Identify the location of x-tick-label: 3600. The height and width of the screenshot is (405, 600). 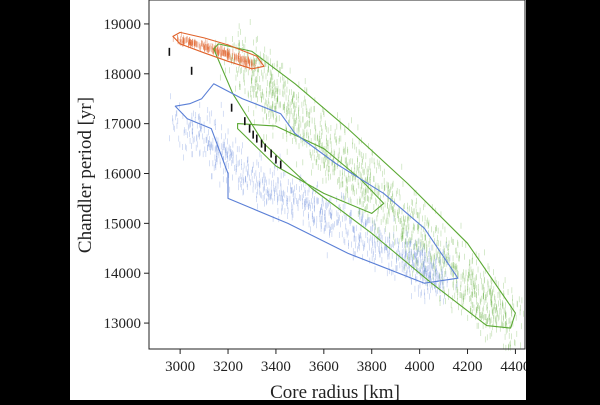
(324, 367).